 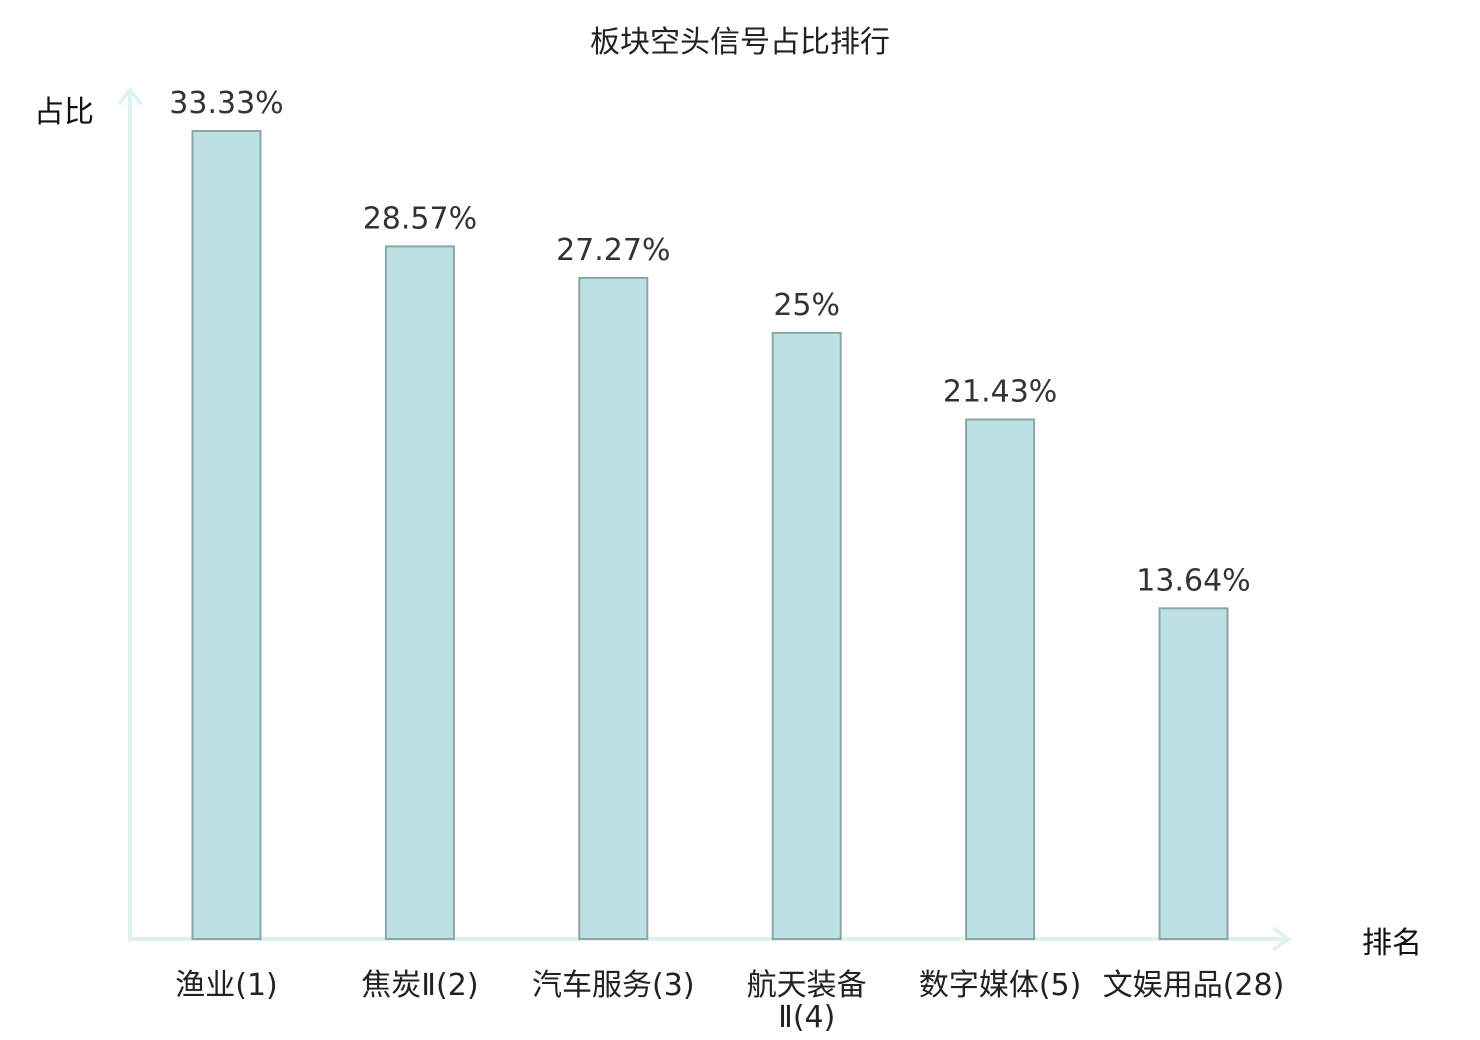 I want to click on x-tick-label: 数字媒体(5), so click(x=1000, y=985).